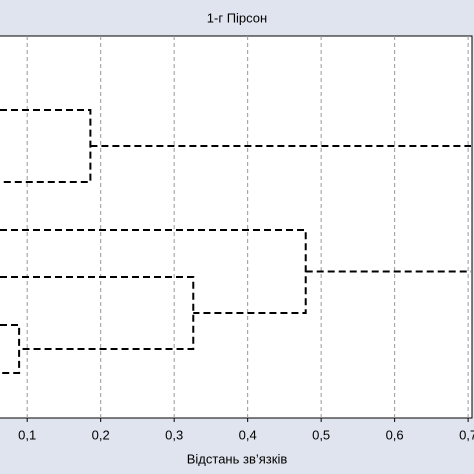  I want to click on x-tick-label: 0,1, so click(27, 434).